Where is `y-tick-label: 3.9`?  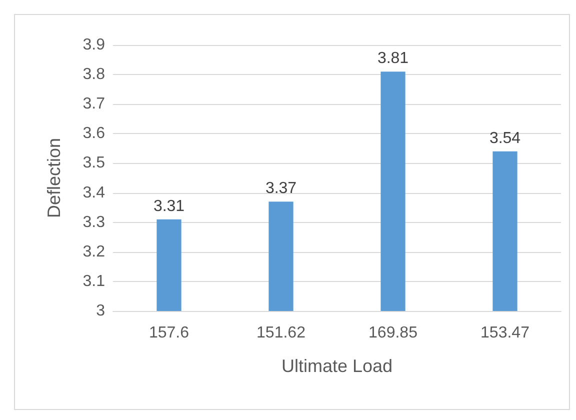
y-tick-label: 3.9 is located at coordinates (94, 45).